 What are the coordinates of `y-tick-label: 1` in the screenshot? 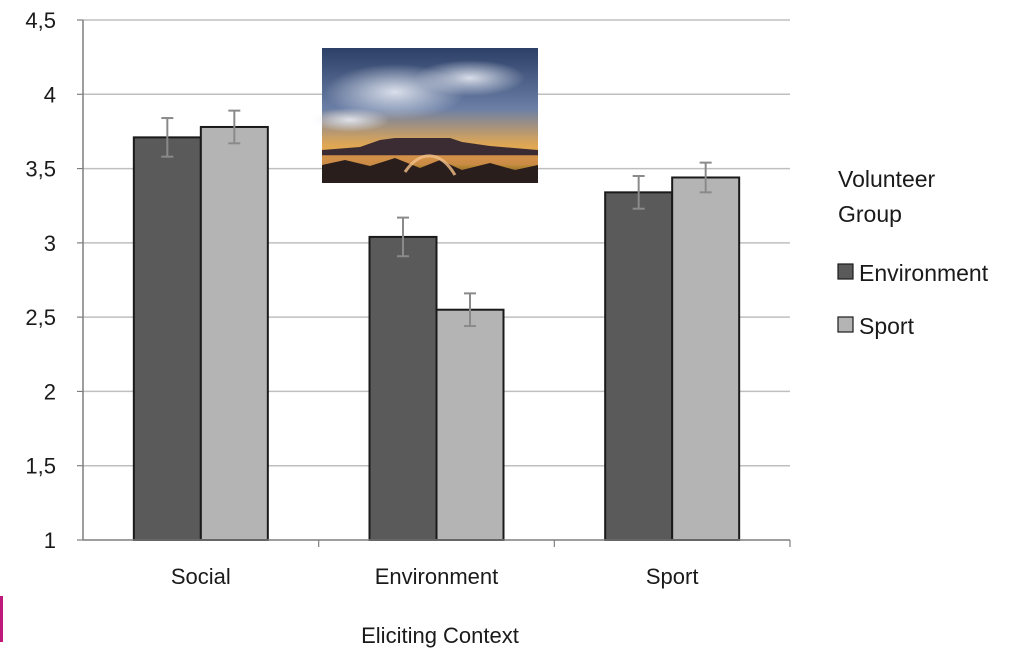 It's located at (50, 540).